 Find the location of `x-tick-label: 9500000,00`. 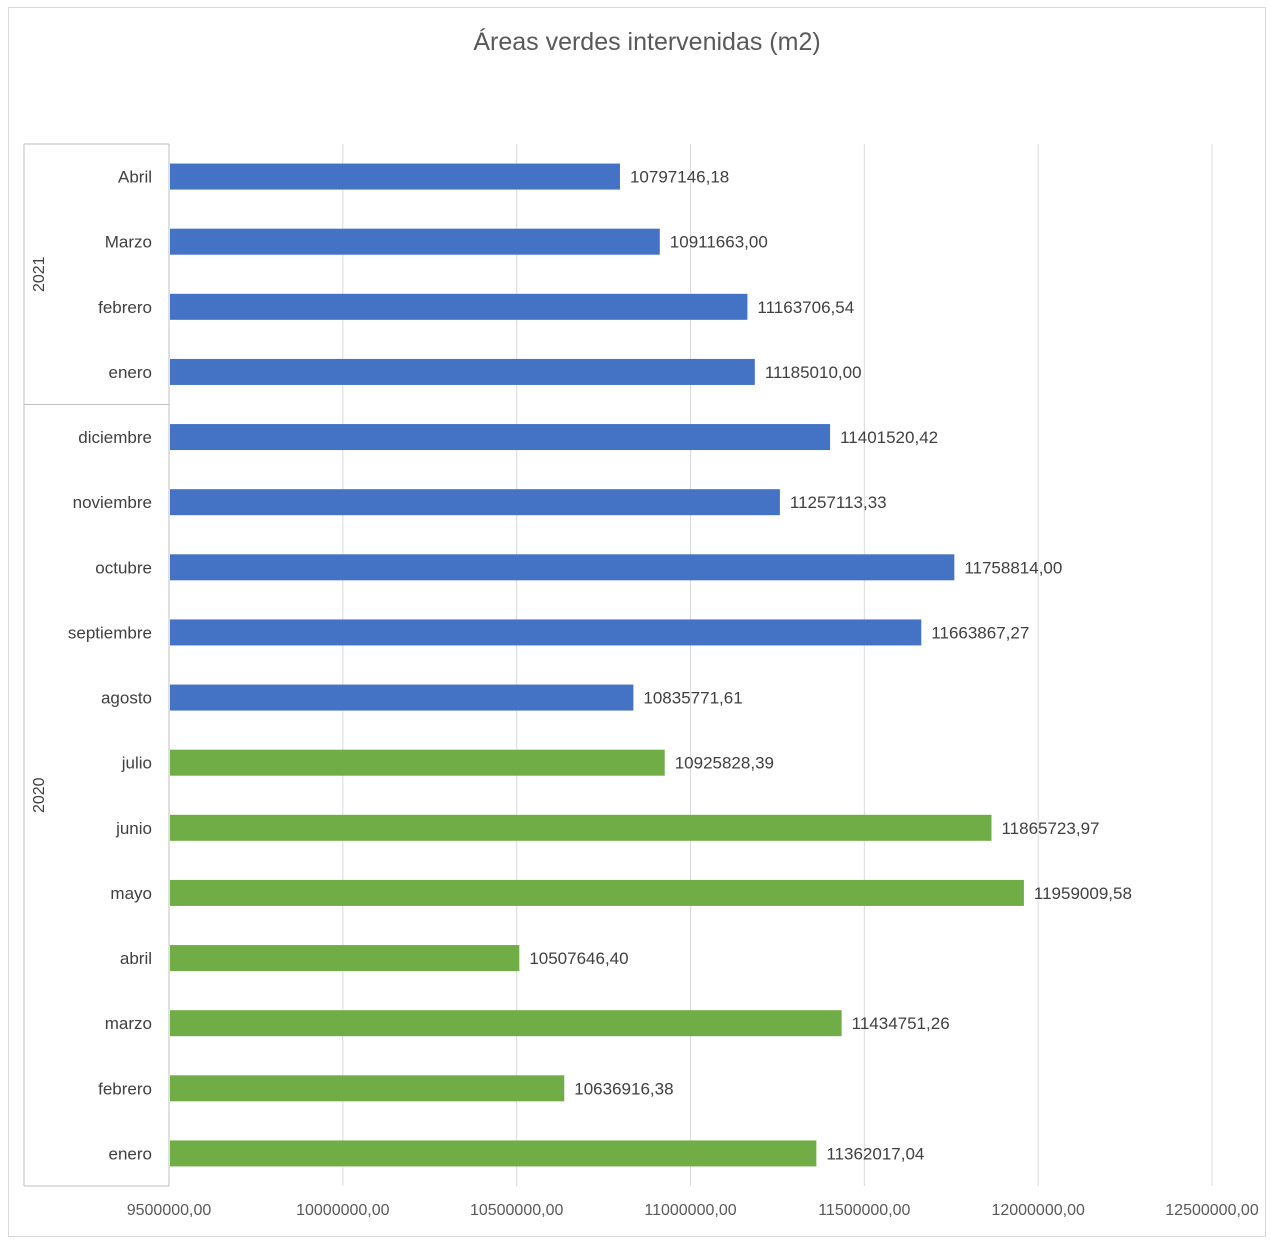

x-tick-label: 9500000,00 is located at coordinates (169, 1210).